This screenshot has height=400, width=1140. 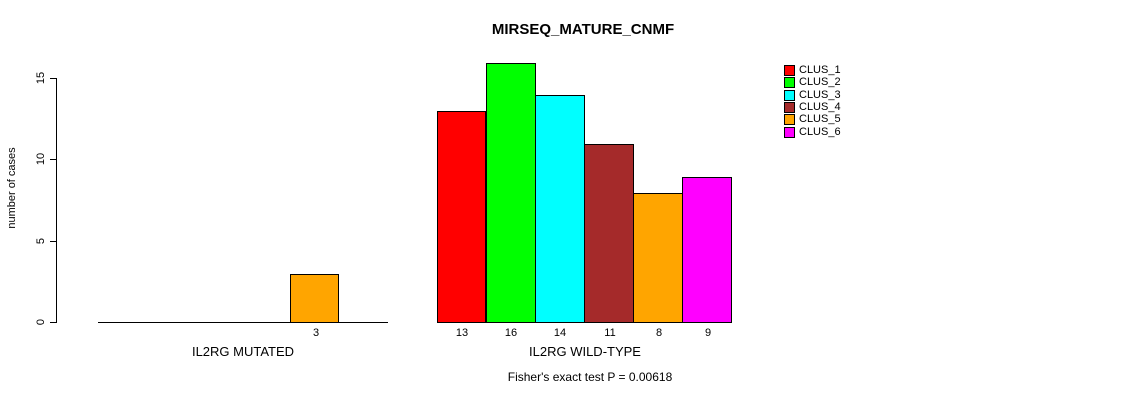 What do you see at coordinates (585, 351) in the screenshot?
I see `group-label: IL2RG WILD-TYPE` at bounding box center [585, 351].